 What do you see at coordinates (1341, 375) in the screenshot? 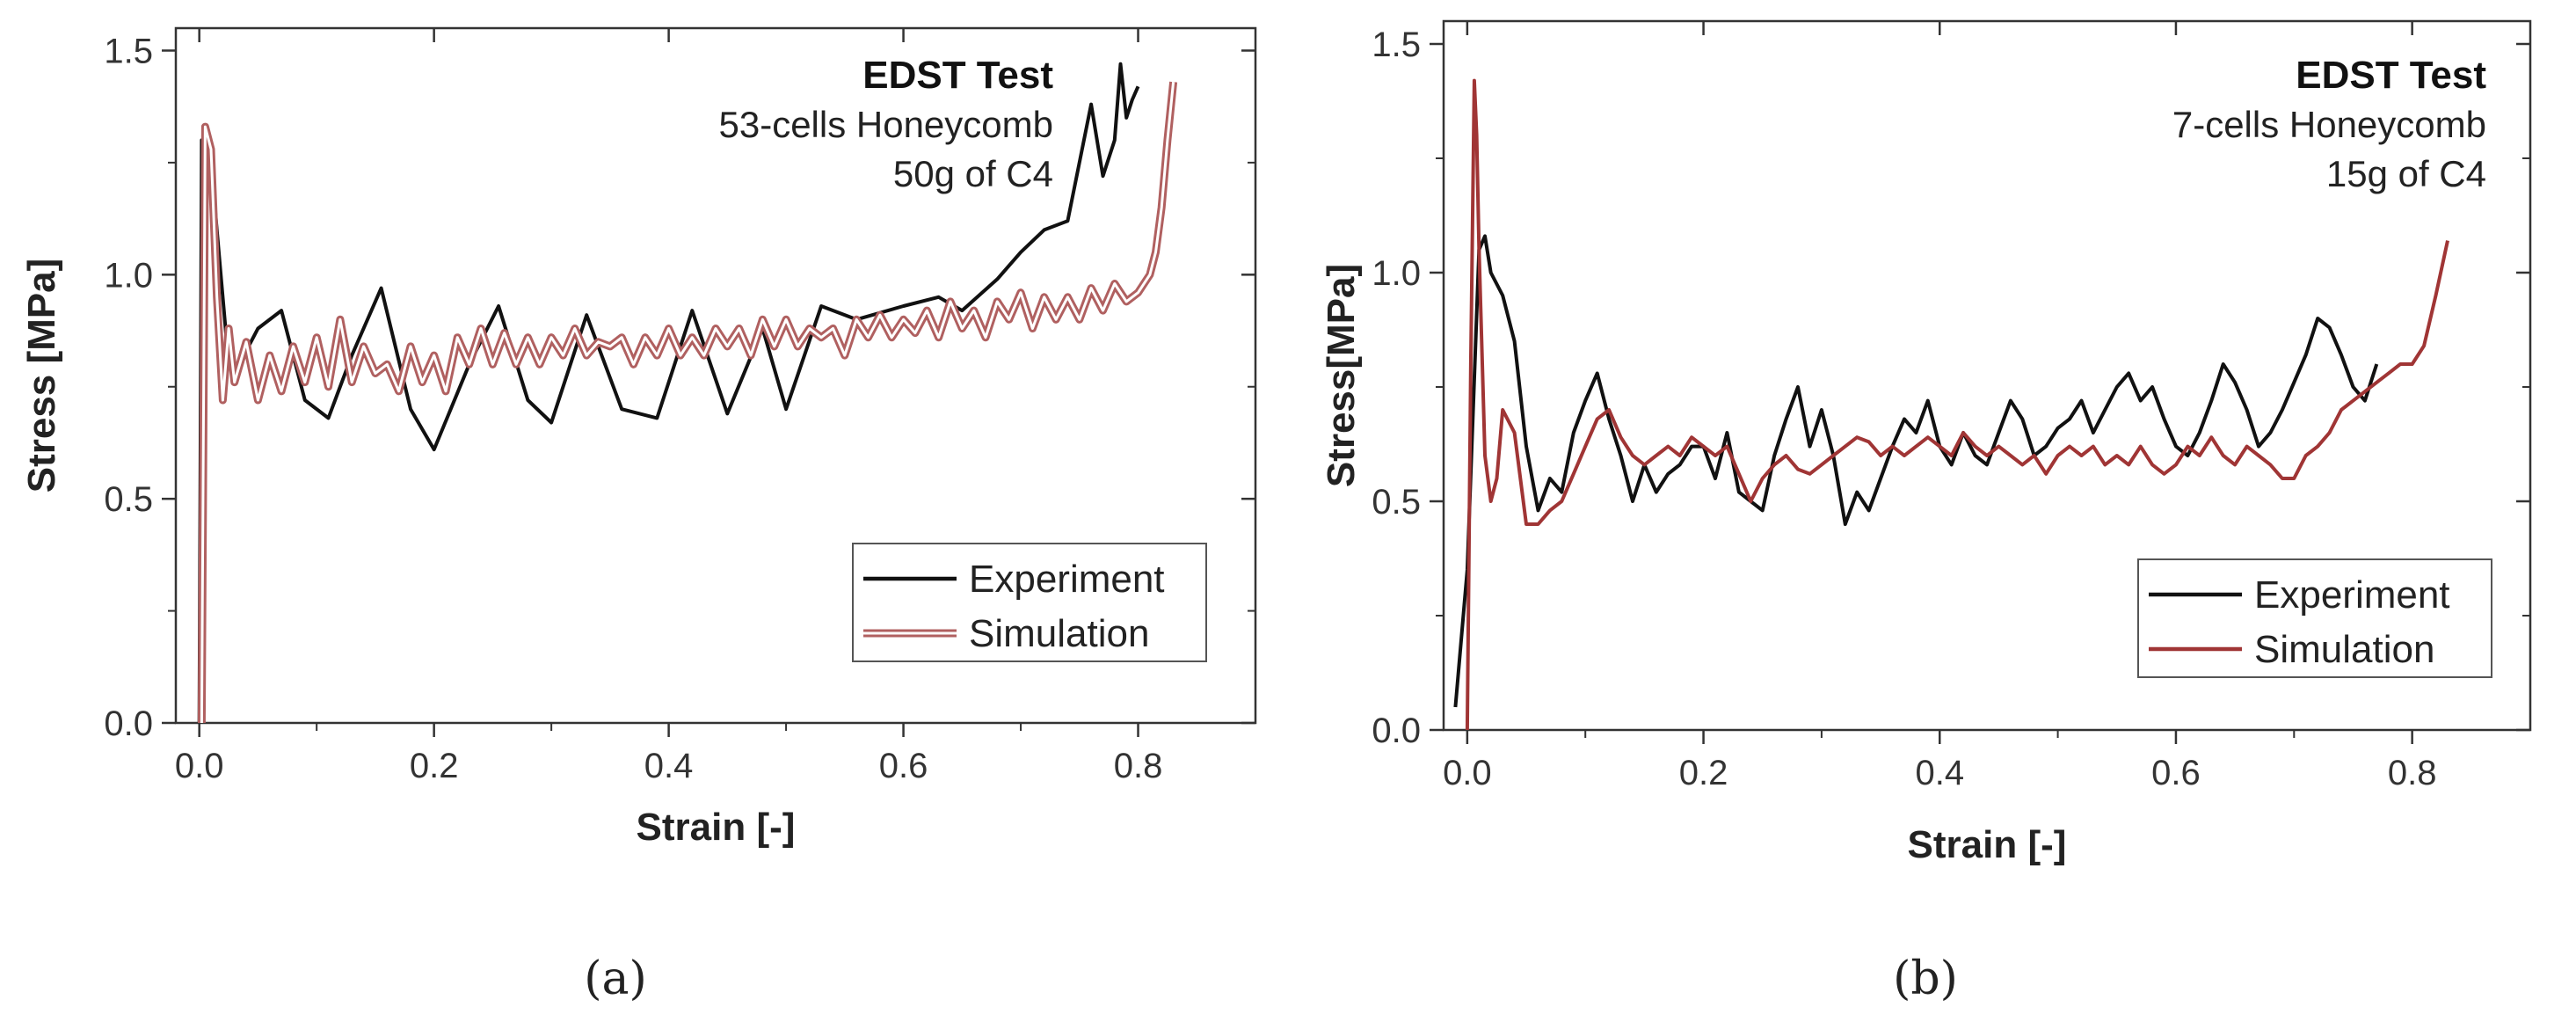
I see `y-axis-label: Stress[MPa]` at bounding box center [1341, 375].